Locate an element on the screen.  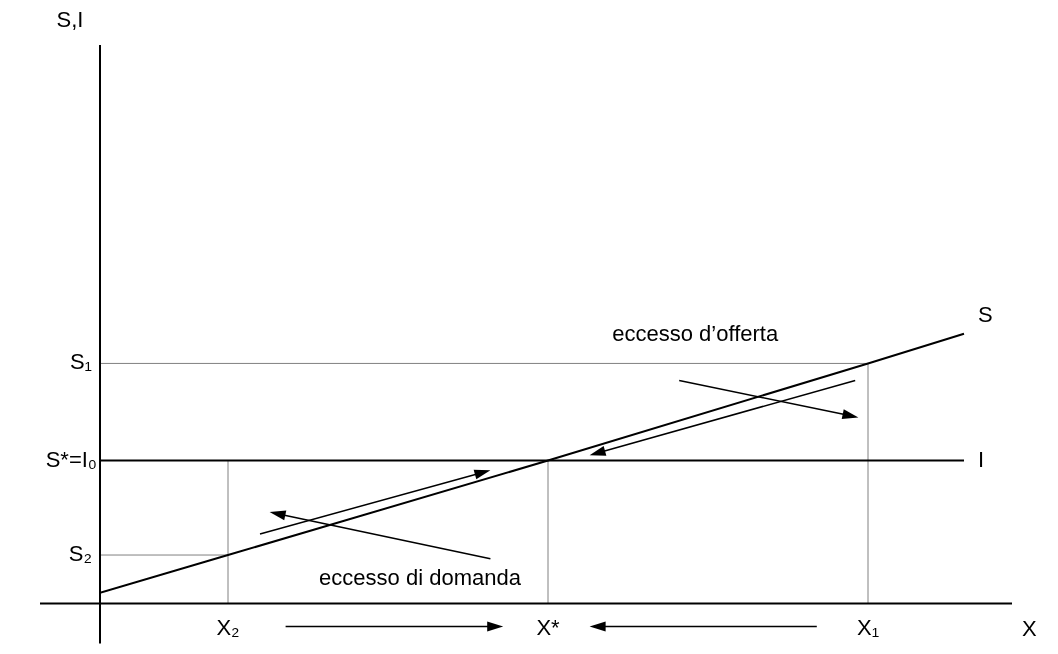
annotation: eccesso d’offerta is located at coordinates (695, 333).